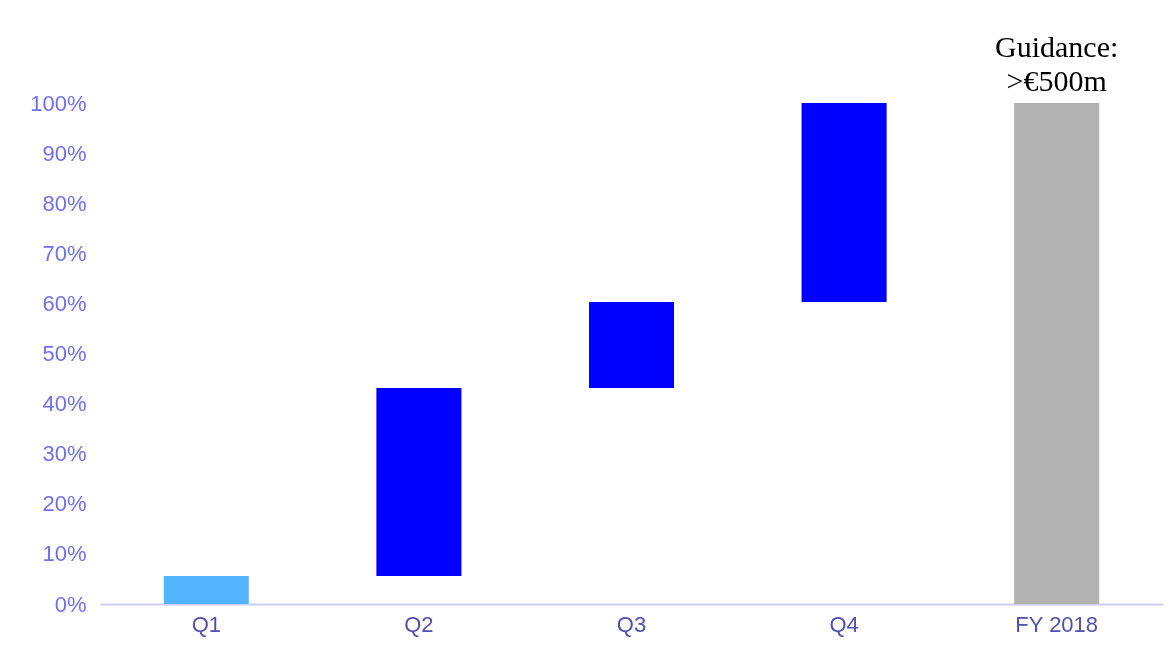 The height and width of the screenshot is (657, 1173). Describe the element at coordinates (1057, 624) in the screenshot. I see `x-tick-label: FY 2018` at that location.